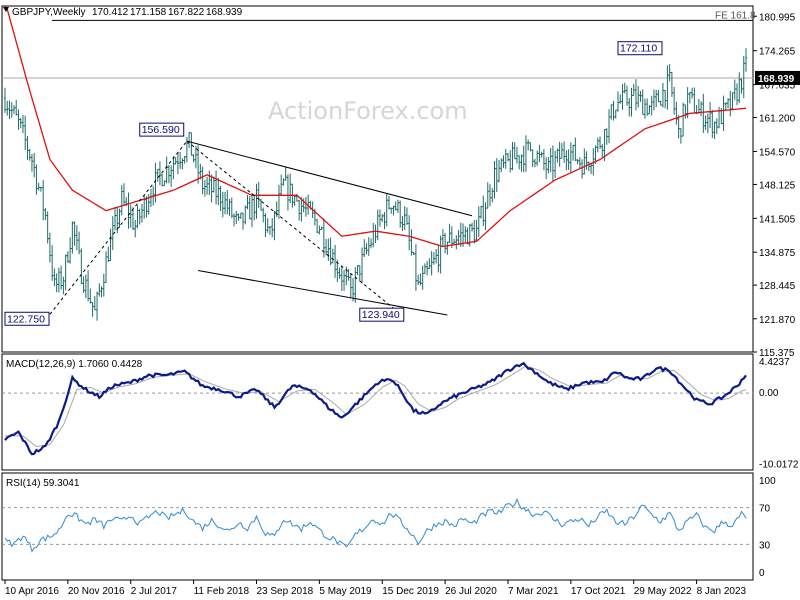 This screenshot has height=600, width=800. I want to click on last-price-value: 168.939, so click(776, 79).